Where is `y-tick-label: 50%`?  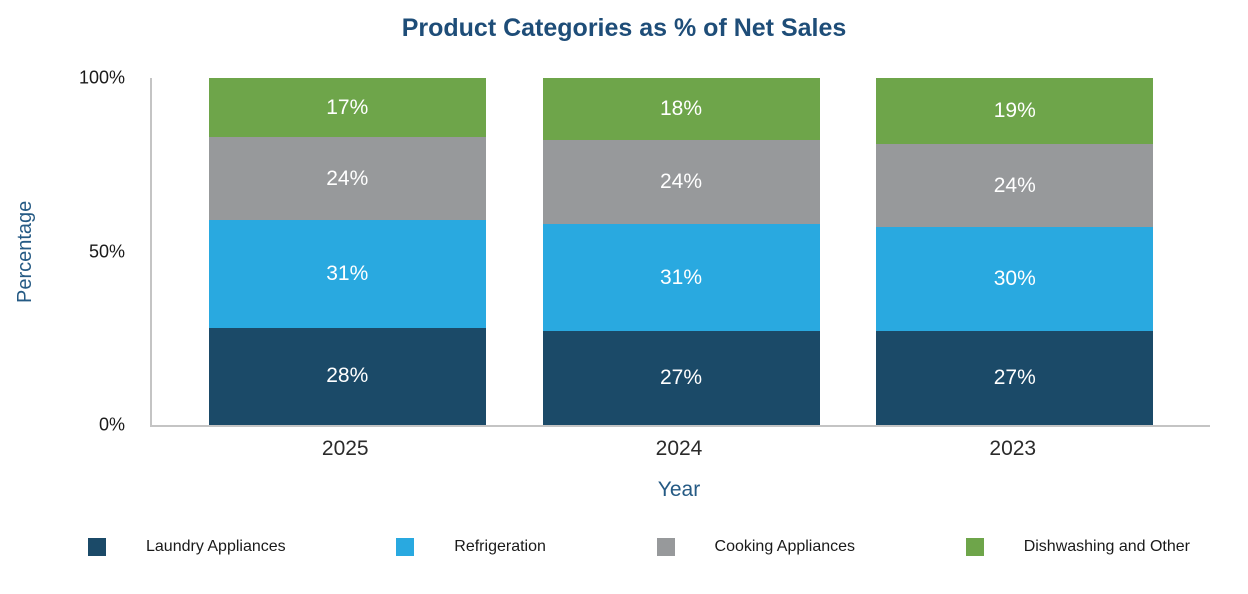
y-tick-label: 50% is located at coordinates (106, 251).